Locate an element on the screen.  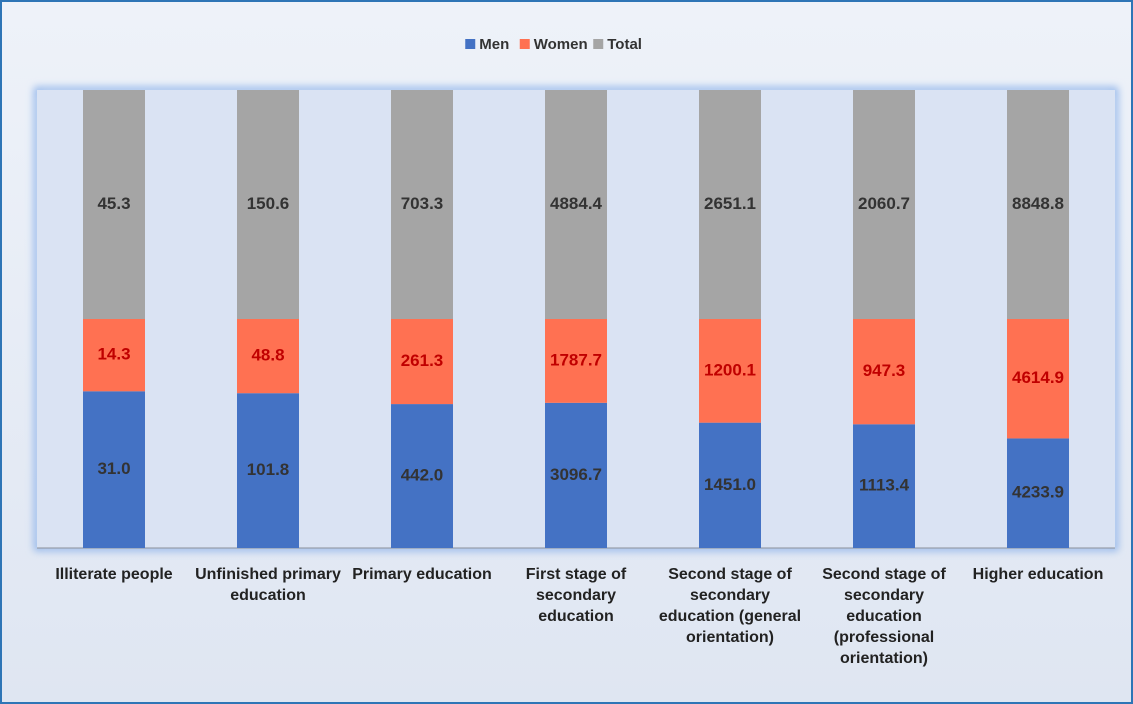
data-label: 261.3 is located at coordinates (422, 360).